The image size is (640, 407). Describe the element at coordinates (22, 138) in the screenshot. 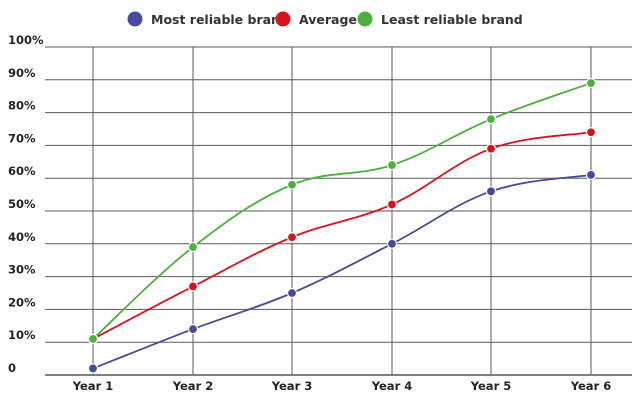

I see `y-tick-label: 70%` at that location.